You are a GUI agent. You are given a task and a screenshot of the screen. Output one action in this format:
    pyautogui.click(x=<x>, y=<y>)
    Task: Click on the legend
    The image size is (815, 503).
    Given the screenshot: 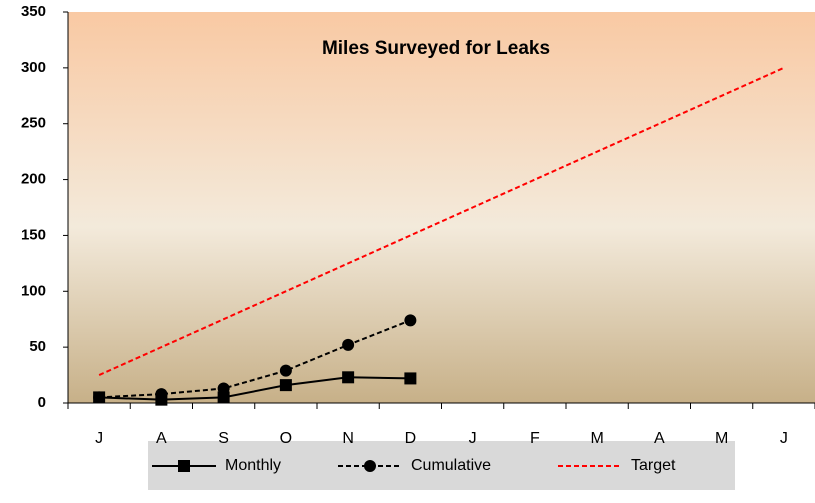 What is the action you would take?
    pyautogui.click(x=441, y=465)
    